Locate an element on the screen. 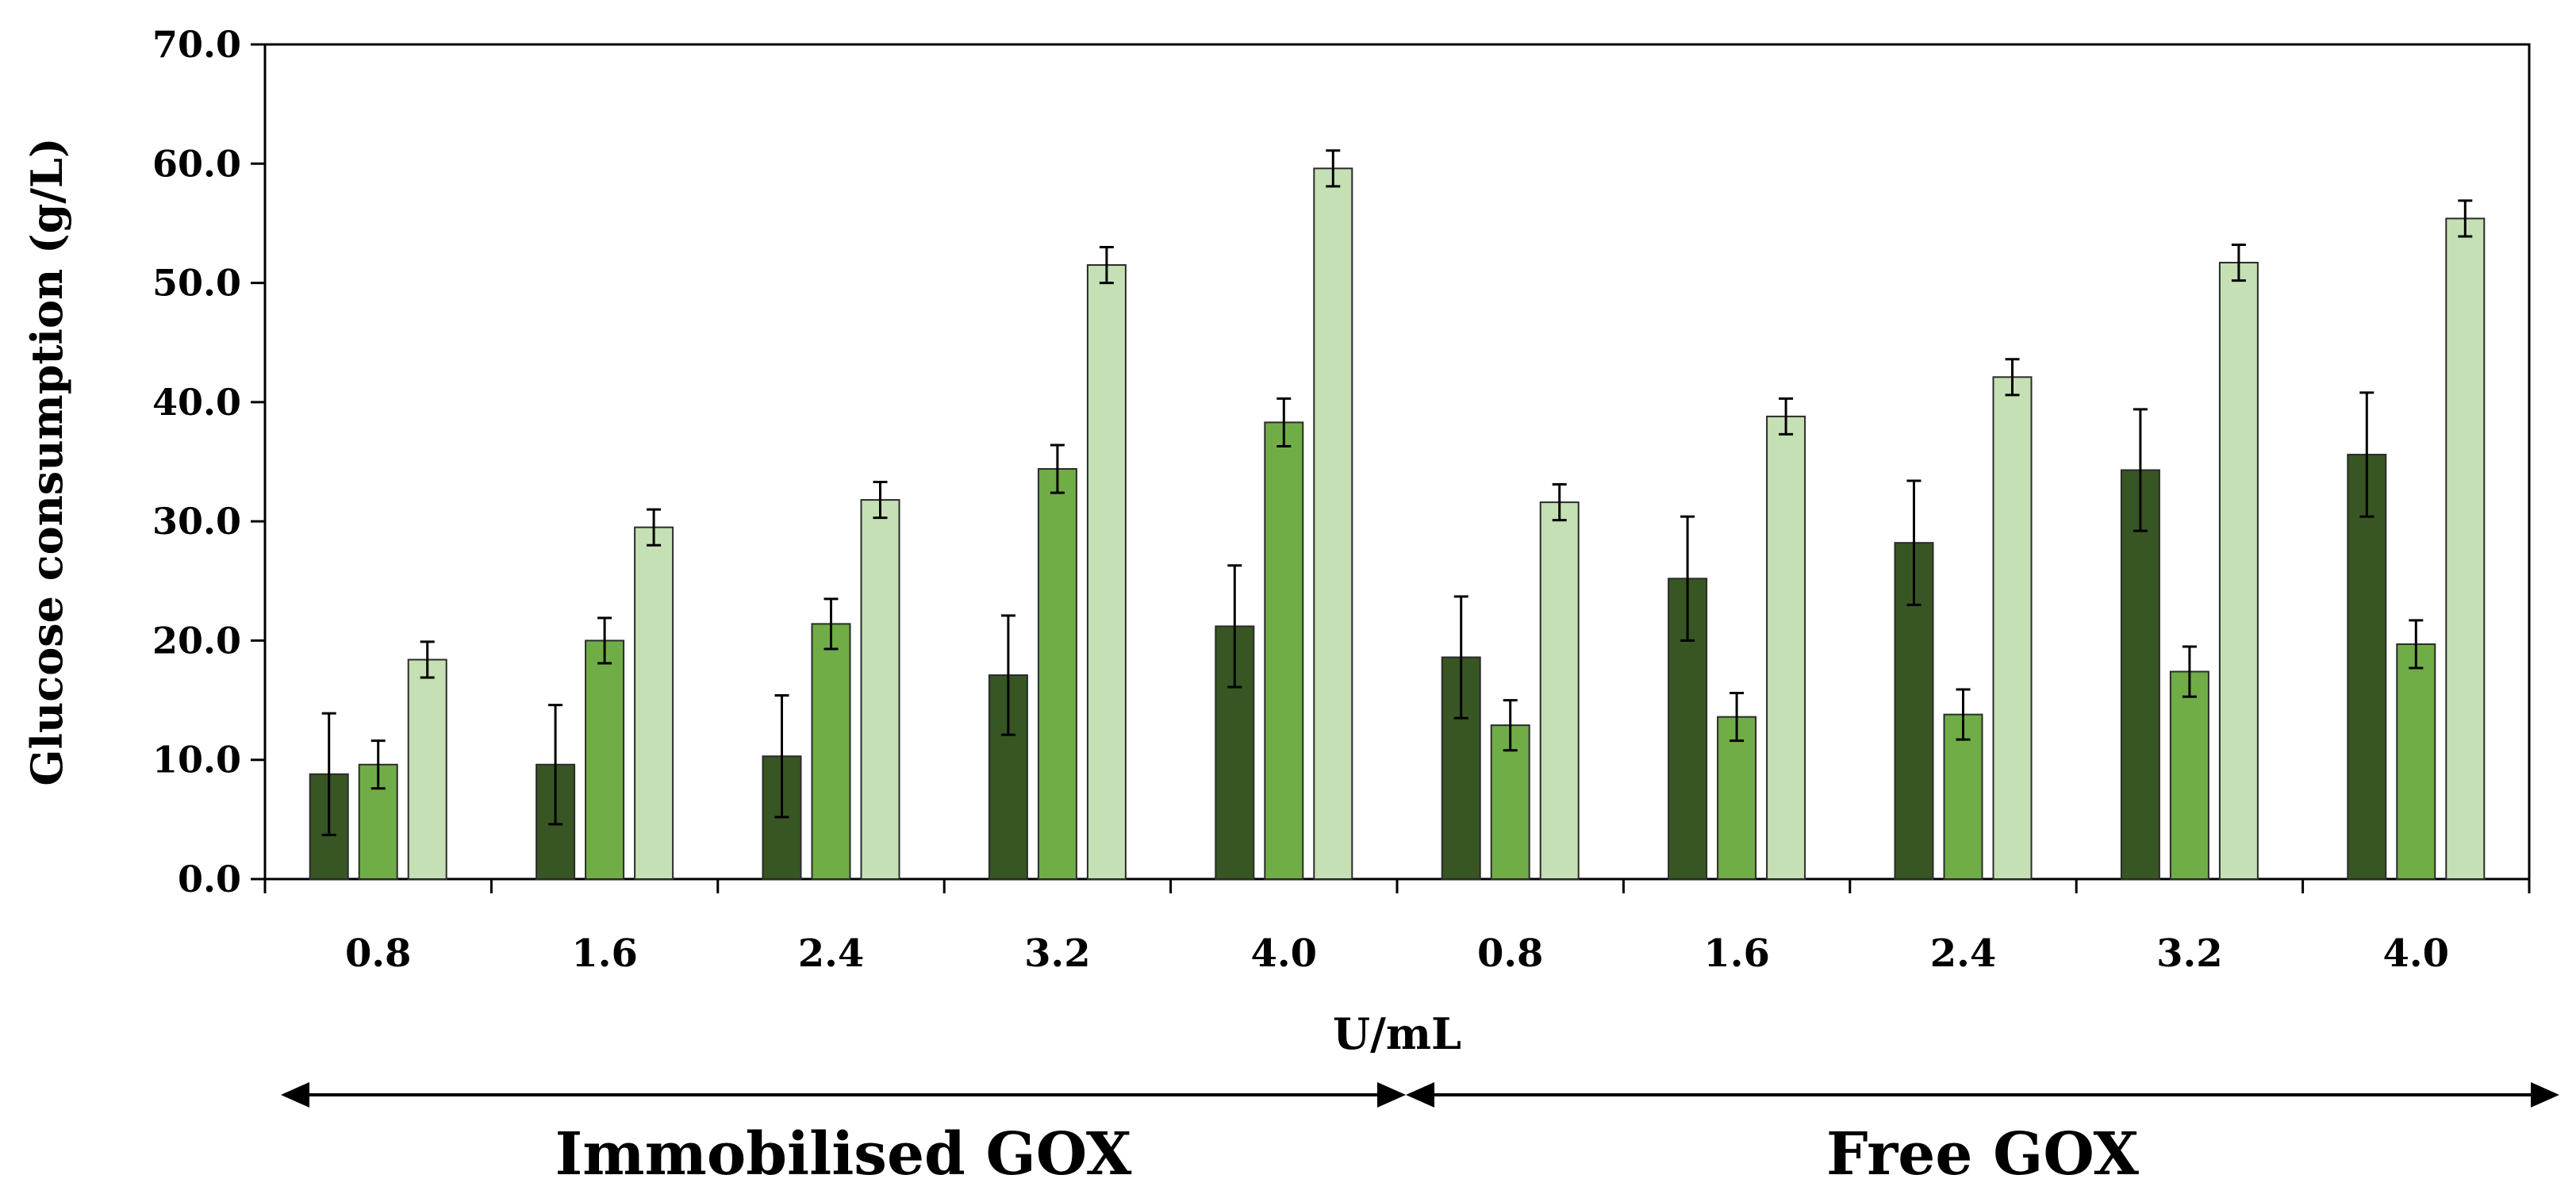  y-axis-title: Glucose consumption (g/L) is located at coordinates (46, 461).